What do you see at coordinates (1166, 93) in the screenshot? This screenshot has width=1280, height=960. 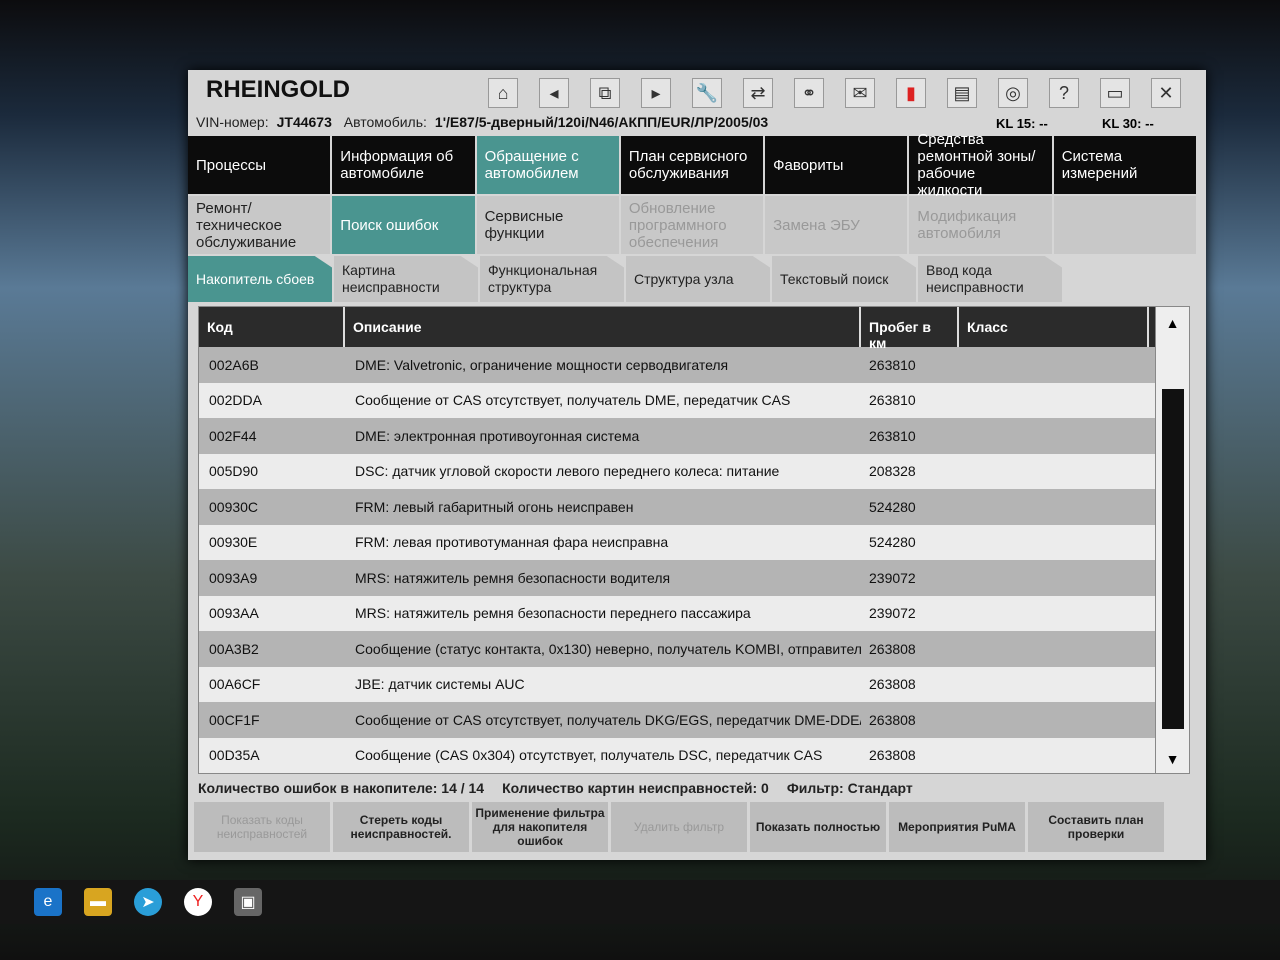 I see `close-icon: ✕` at bounding box center [1166, 93].